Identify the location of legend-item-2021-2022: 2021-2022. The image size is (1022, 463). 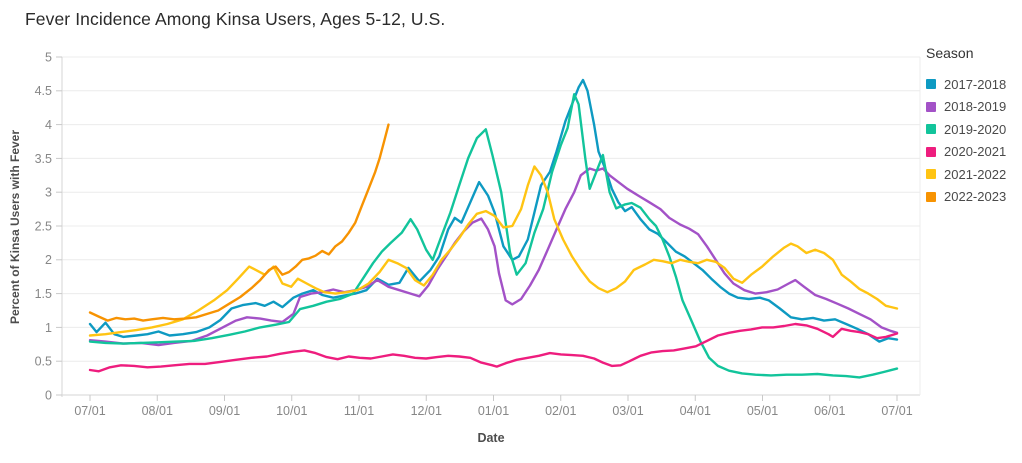
(973, 174).